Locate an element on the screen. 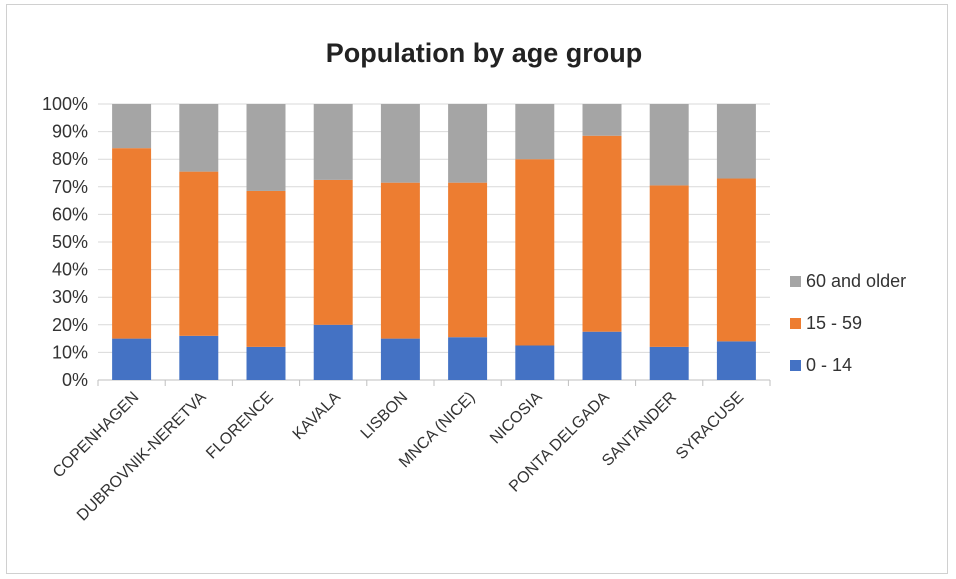 The width and height of the screenshot is (956, 579). y-tick-label: 90% is located at coordinates (70, 132).